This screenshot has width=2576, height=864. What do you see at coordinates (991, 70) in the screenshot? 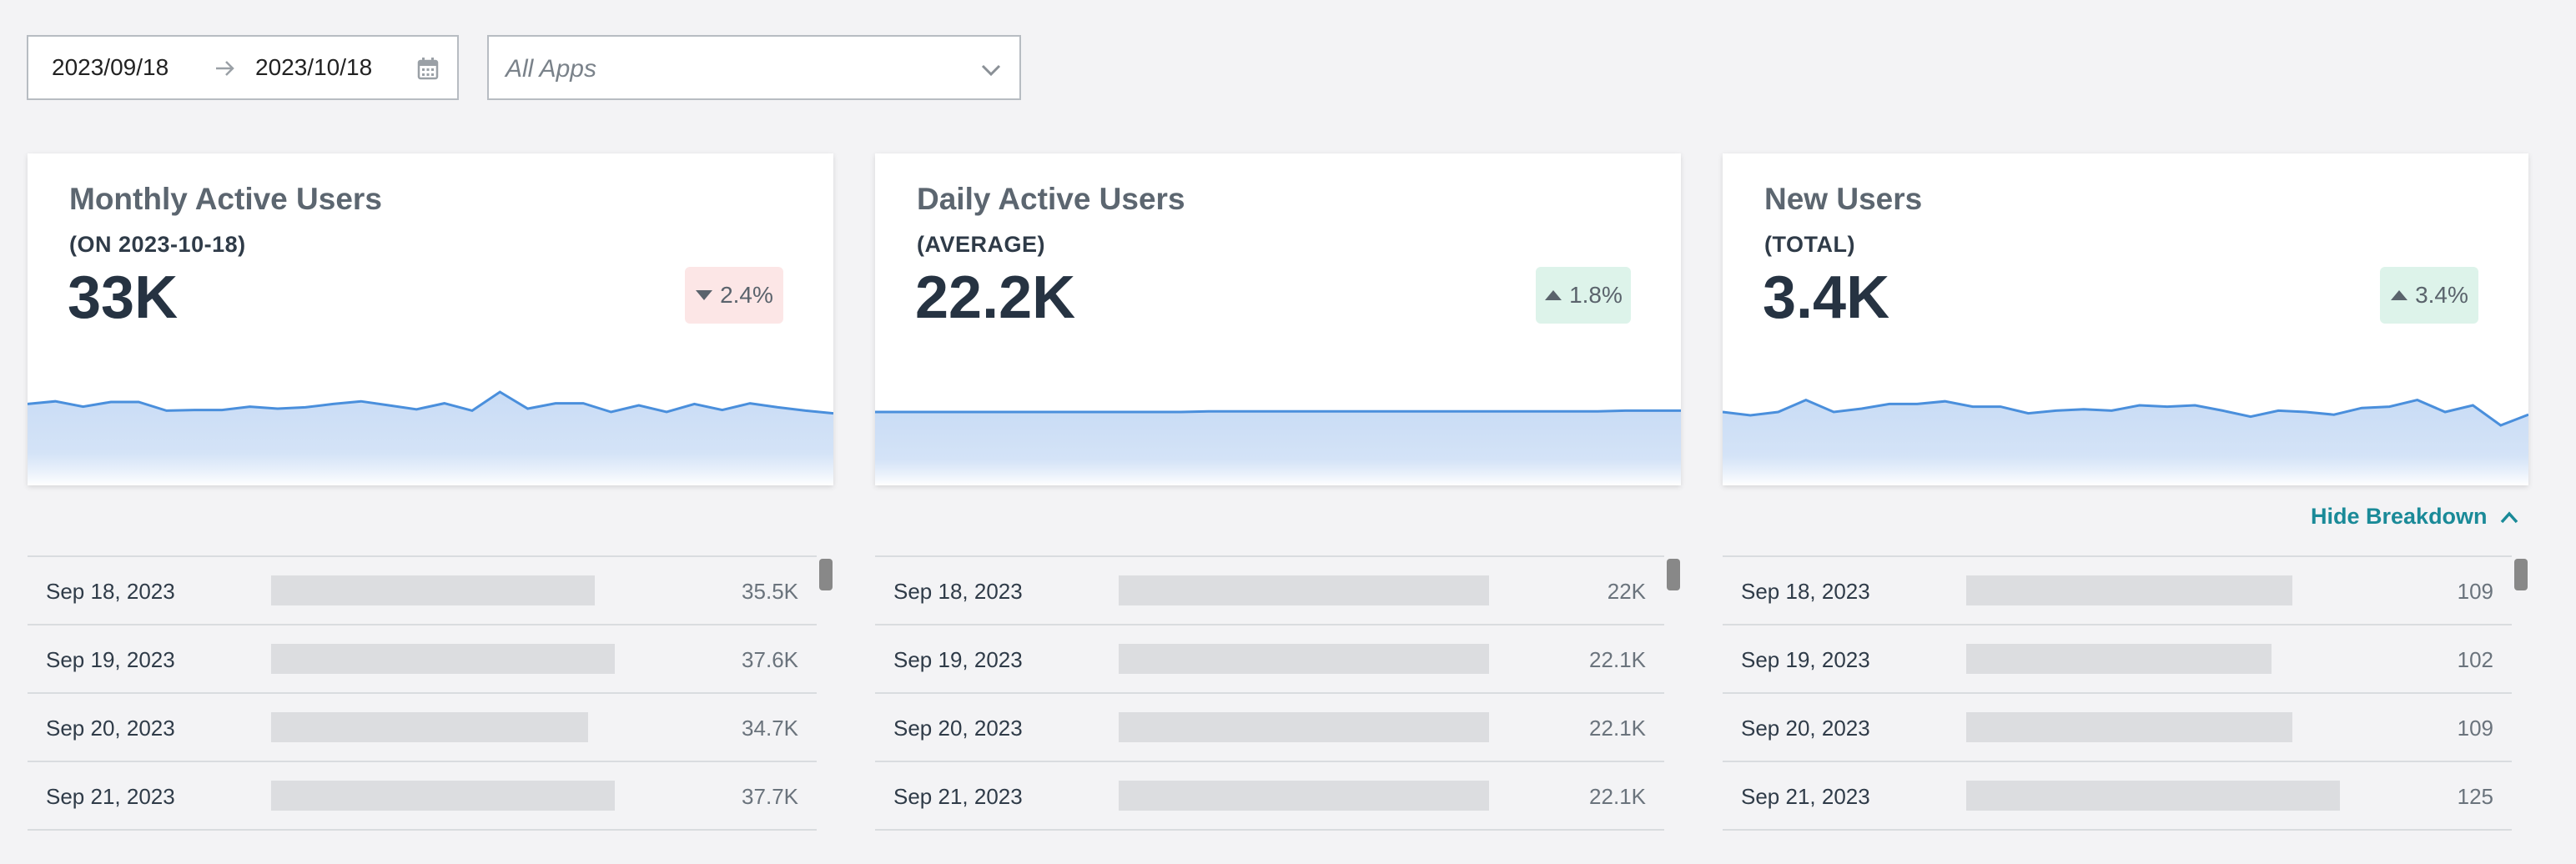
I see `chevron-down-icon` at bounding box center [991, 70].